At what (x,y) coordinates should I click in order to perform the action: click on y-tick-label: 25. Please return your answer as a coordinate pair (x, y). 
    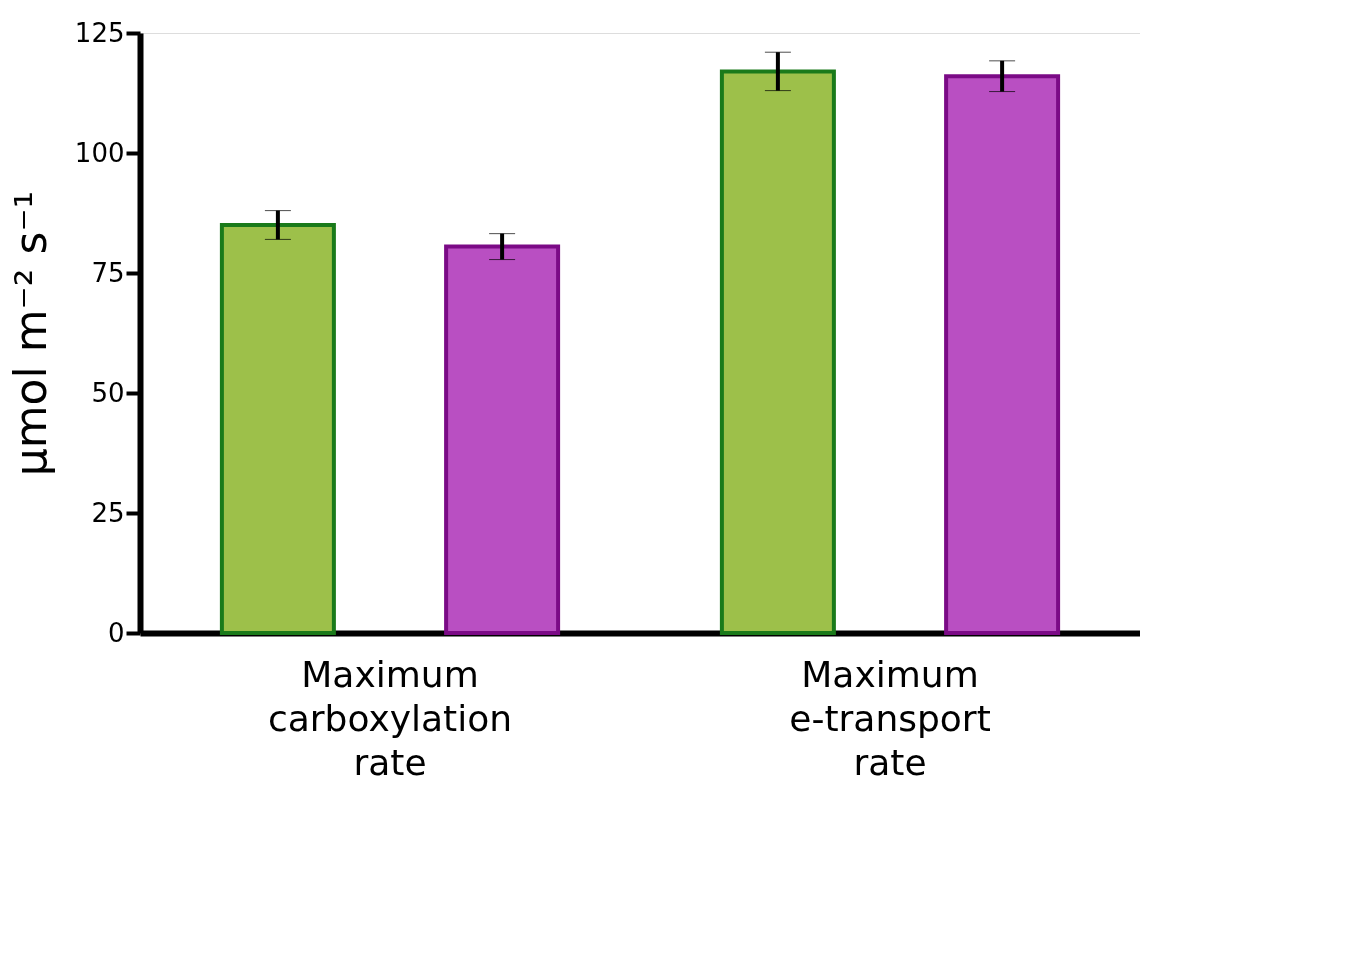
    Looking at the image, I should click on (108, 512).